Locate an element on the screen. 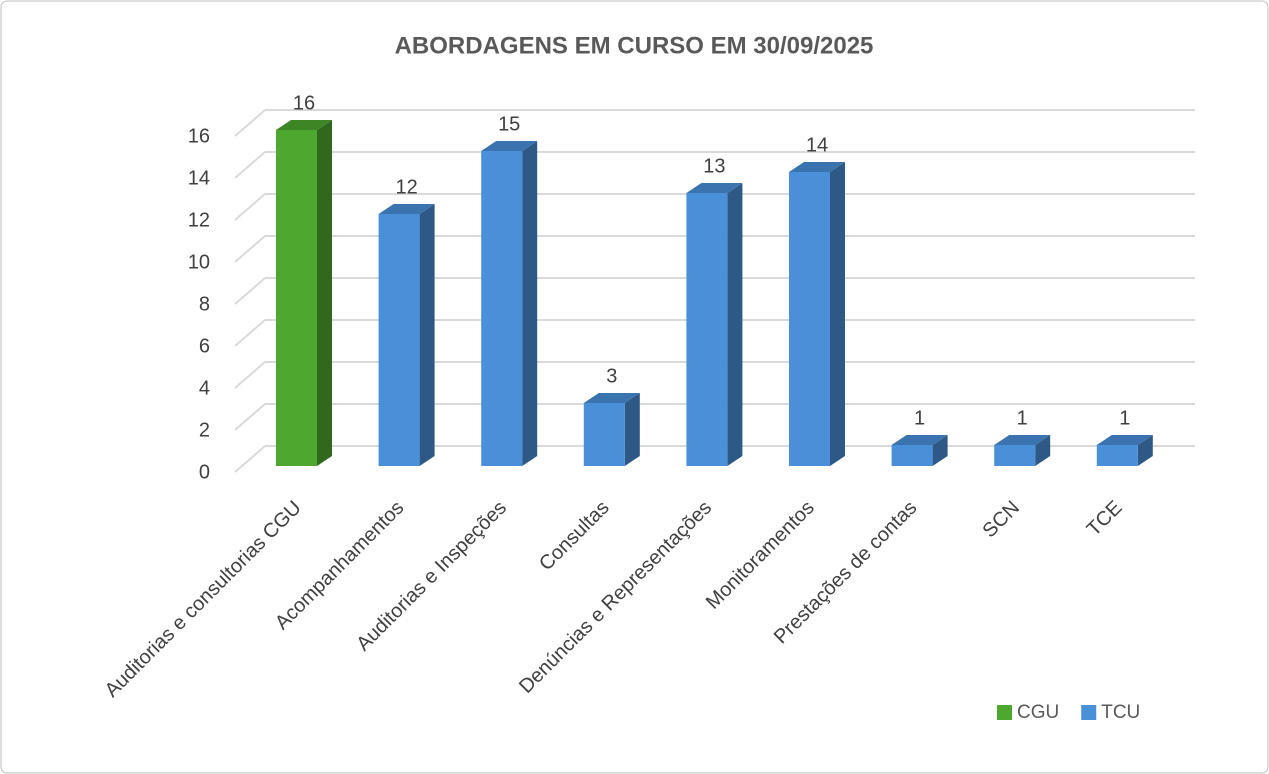 The height and width of the screenshot is (774, 1269). data-label: 14 is located at coordinates (817, 145).